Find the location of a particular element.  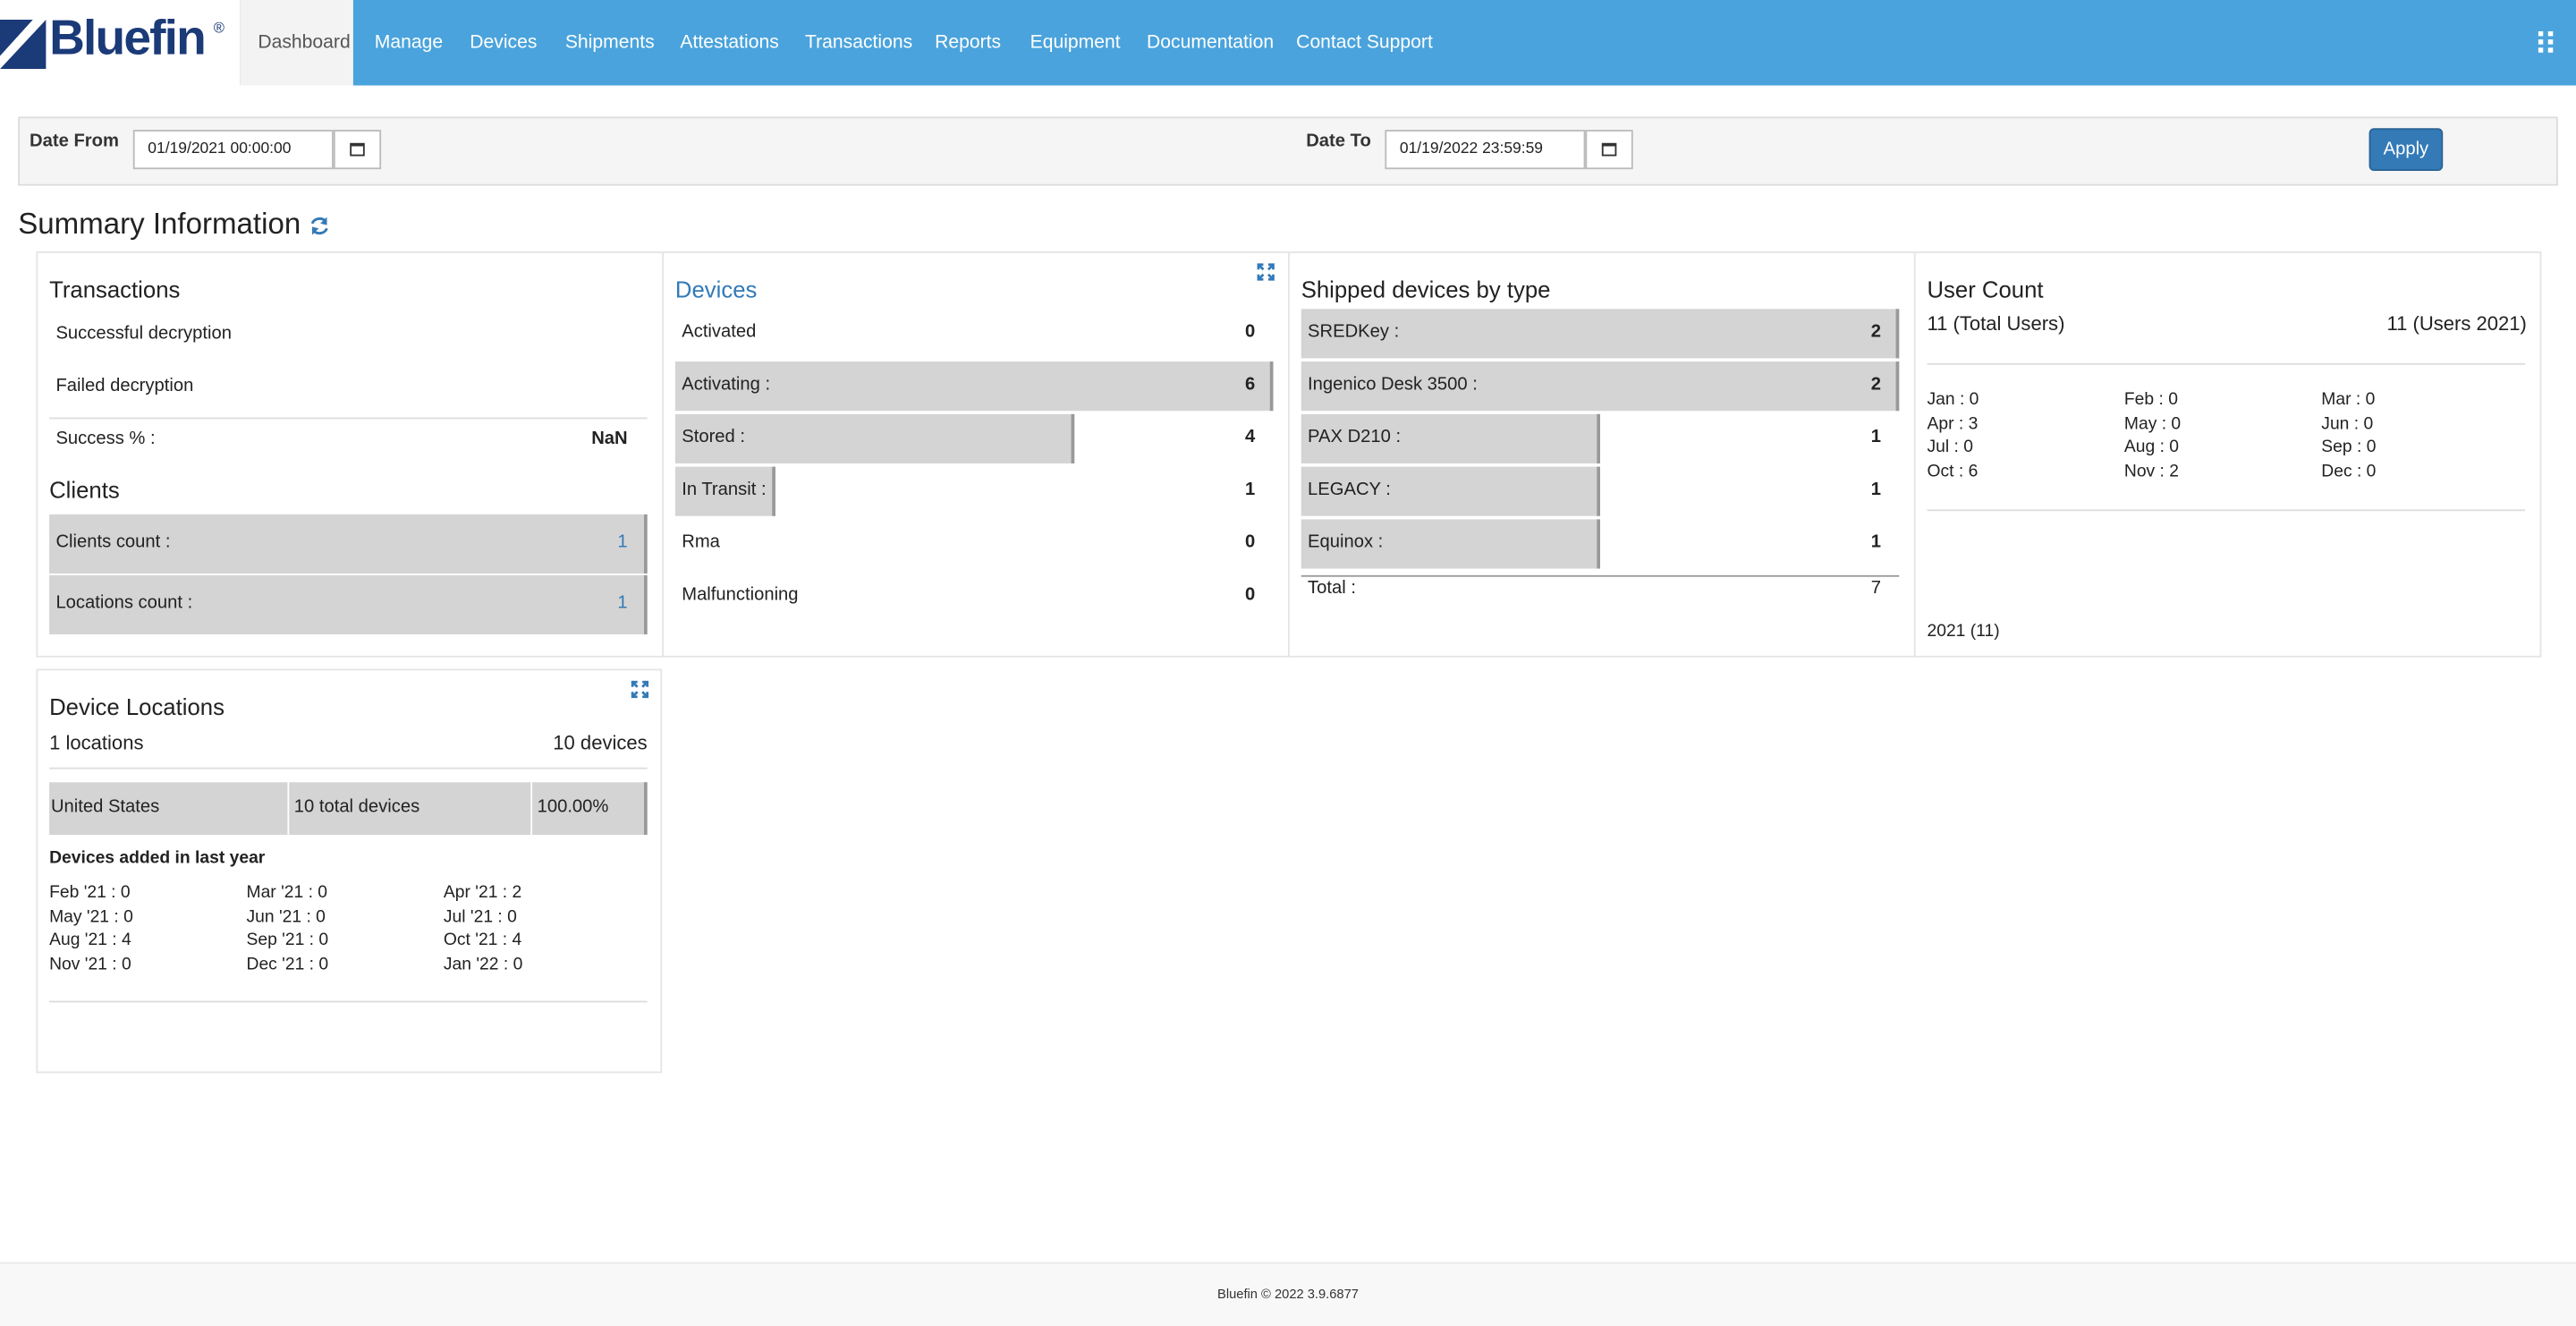

row-value: 4 is located at coordinates (1250, 437).